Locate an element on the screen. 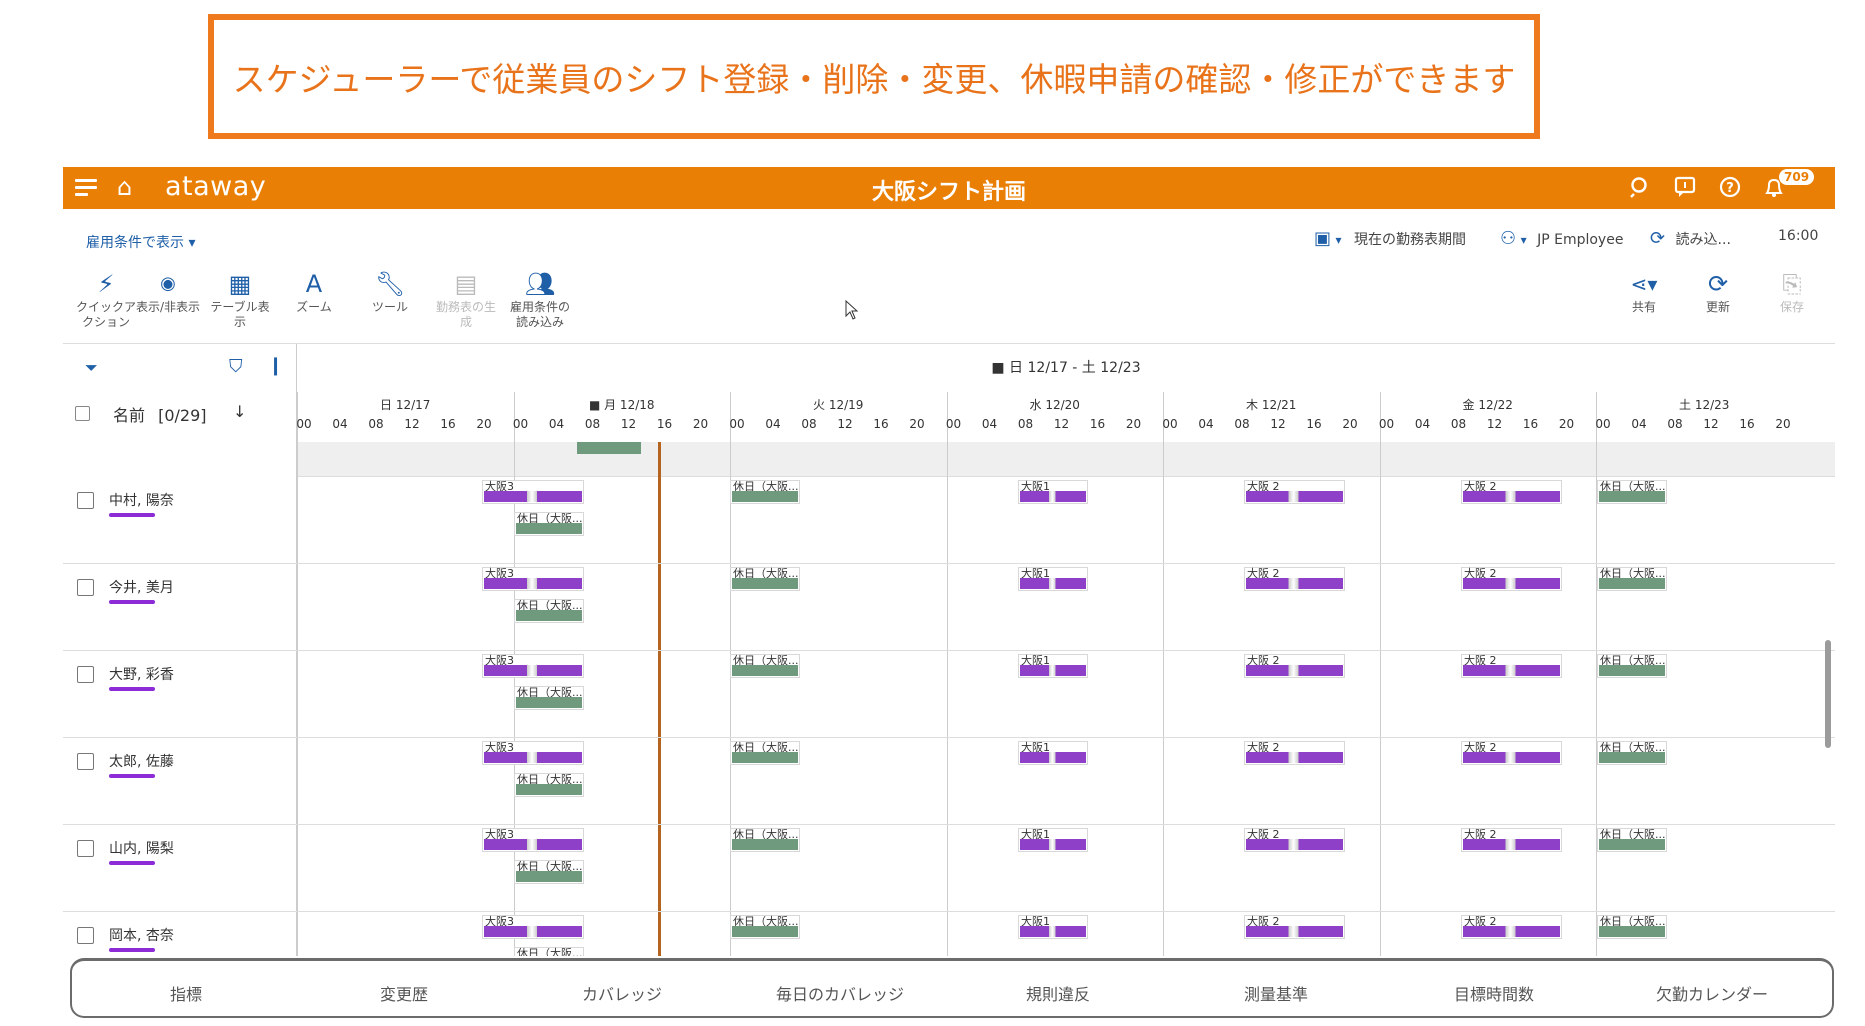 This screenshot has width=1865, height=1026. home-icon: ⌂ is located at coordinates (125, 187).